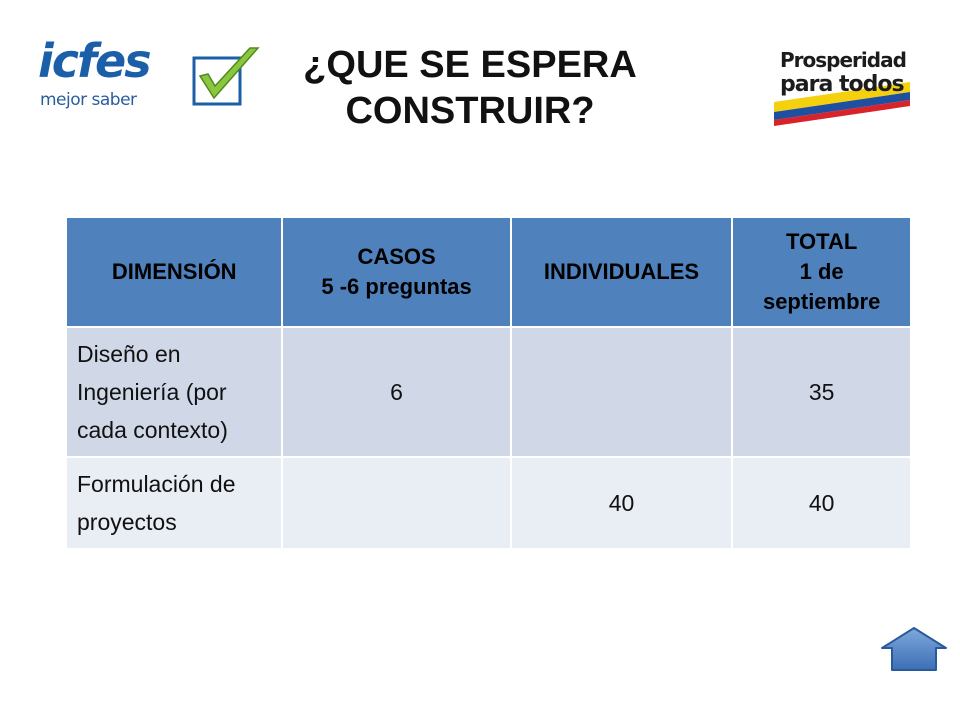 Image resolution: width=960 pixels, height=720 pixels. What do you see at coordinates (843, 60) in the screenshot?
I see `prosperidad-line-1: Prosperidad` at bounding box center [843, 60].